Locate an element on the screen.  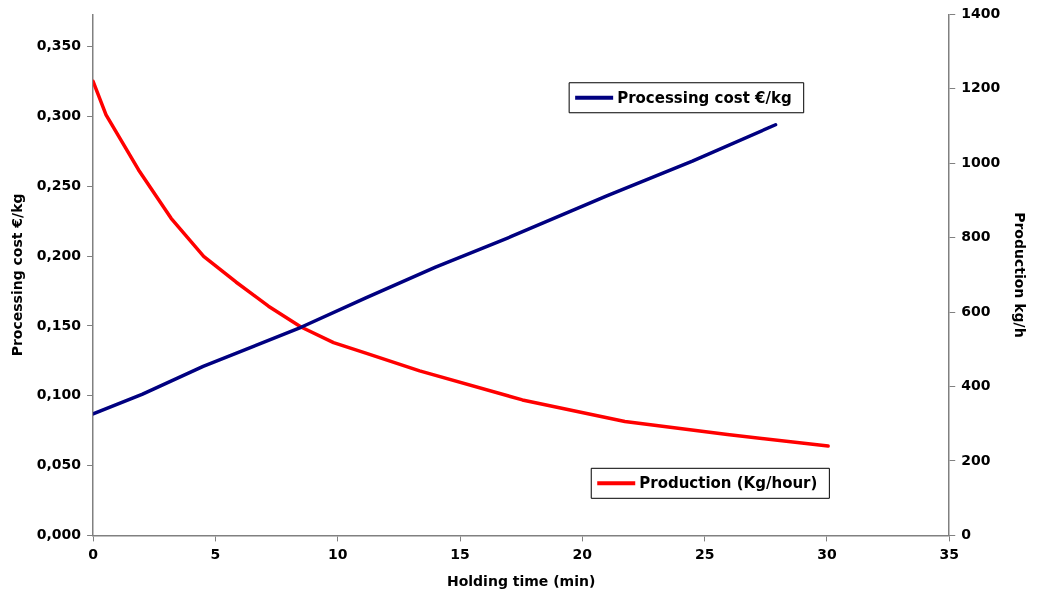
x-tick-label: 20 is located at coordinates (582, 554).